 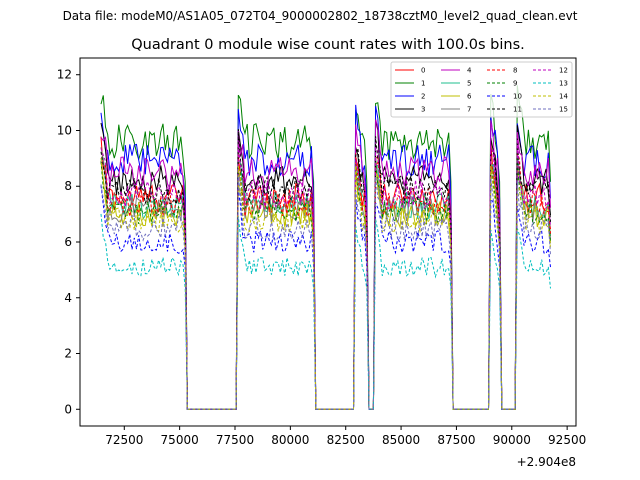 I want to click on legend-label-2: 2, so click(x=423, y=97).